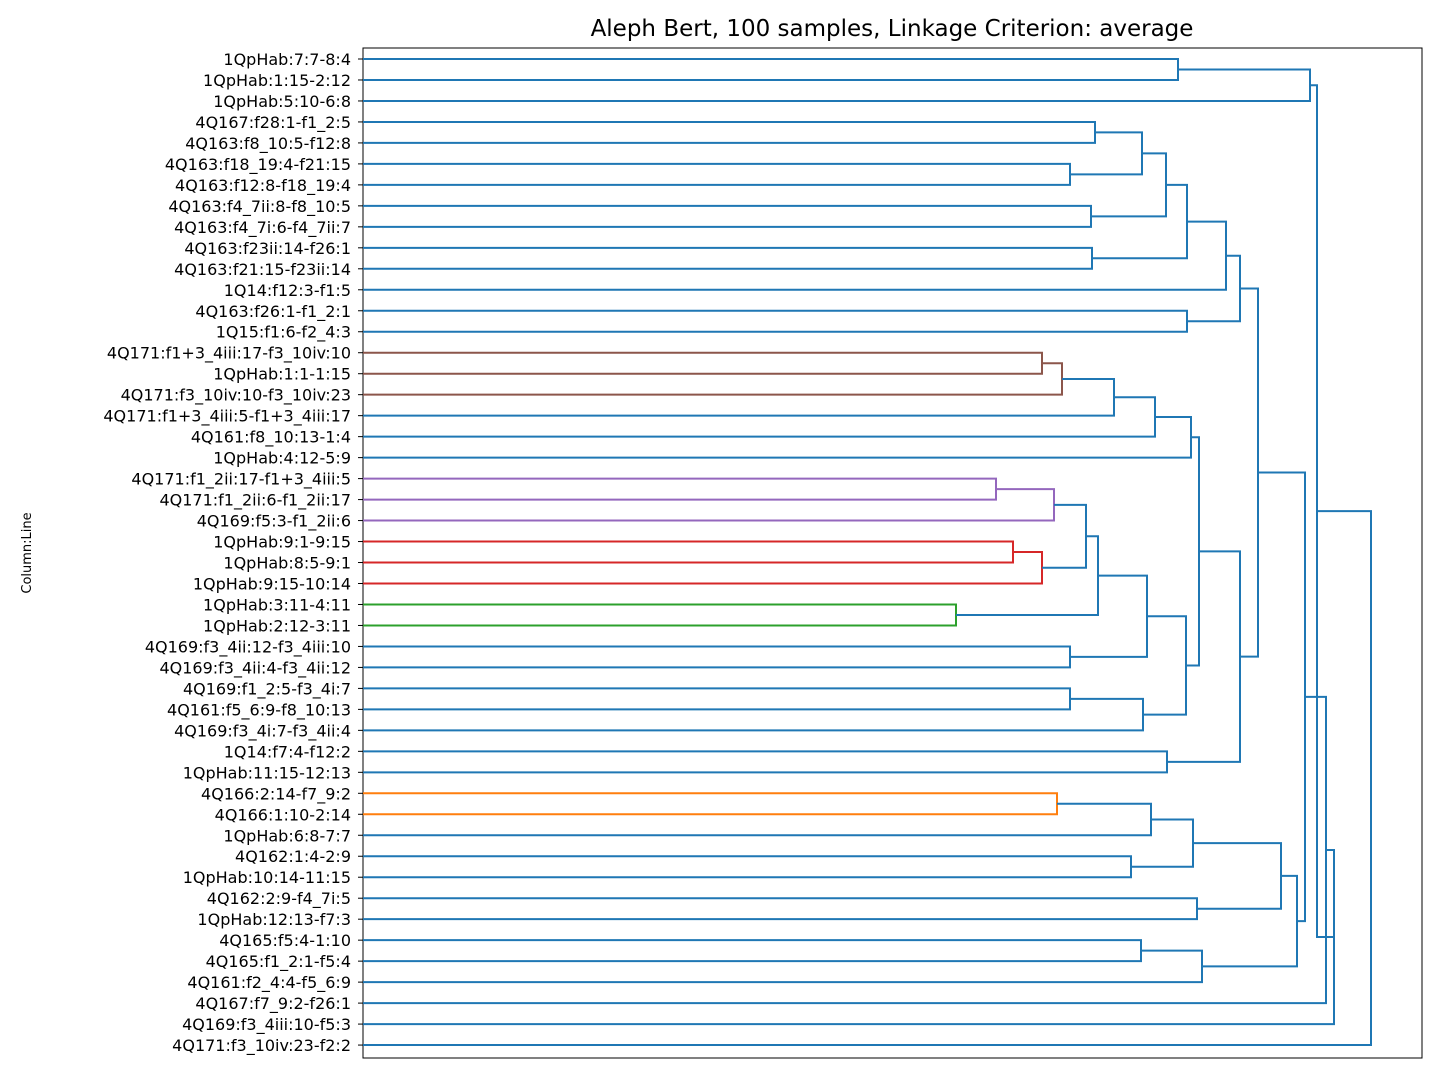 Image resolution: width=1440 pixels, height=1080 pixels. What do you see at coordinates (293, 856) in the screenshot?
I see `leaf-label: 4Q162:1:4-2:9` at bounding box center [293, 856].